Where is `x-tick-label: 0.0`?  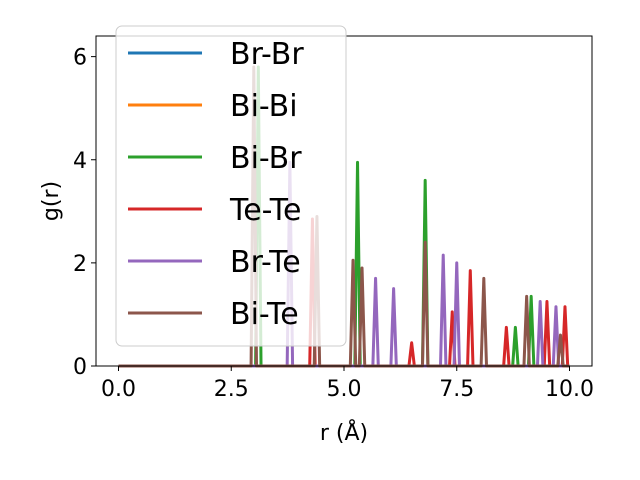
x-tick-label: 0.0 is located at coordinates (118, 389).